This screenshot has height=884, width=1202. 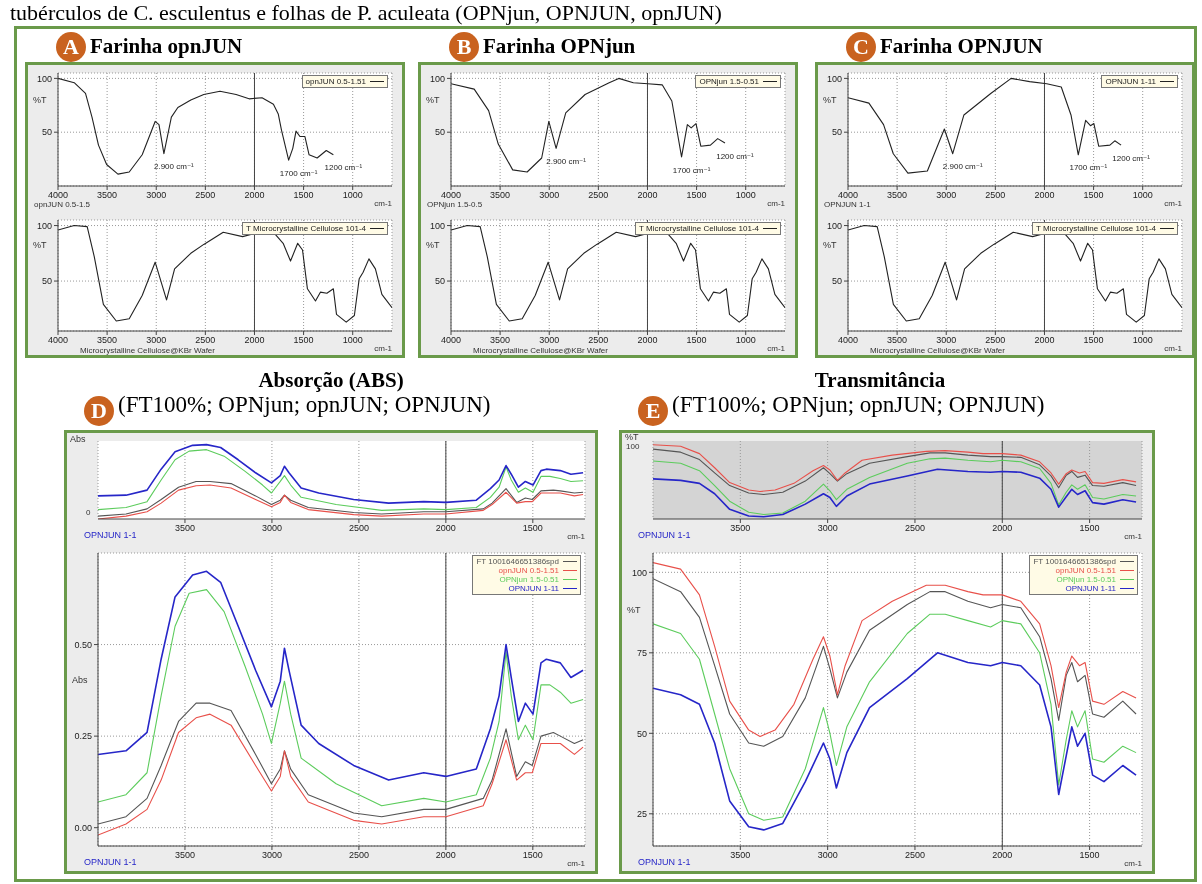 I want to click on legend-label: FT 1001646651386spd, so click(x=1074, y=561).